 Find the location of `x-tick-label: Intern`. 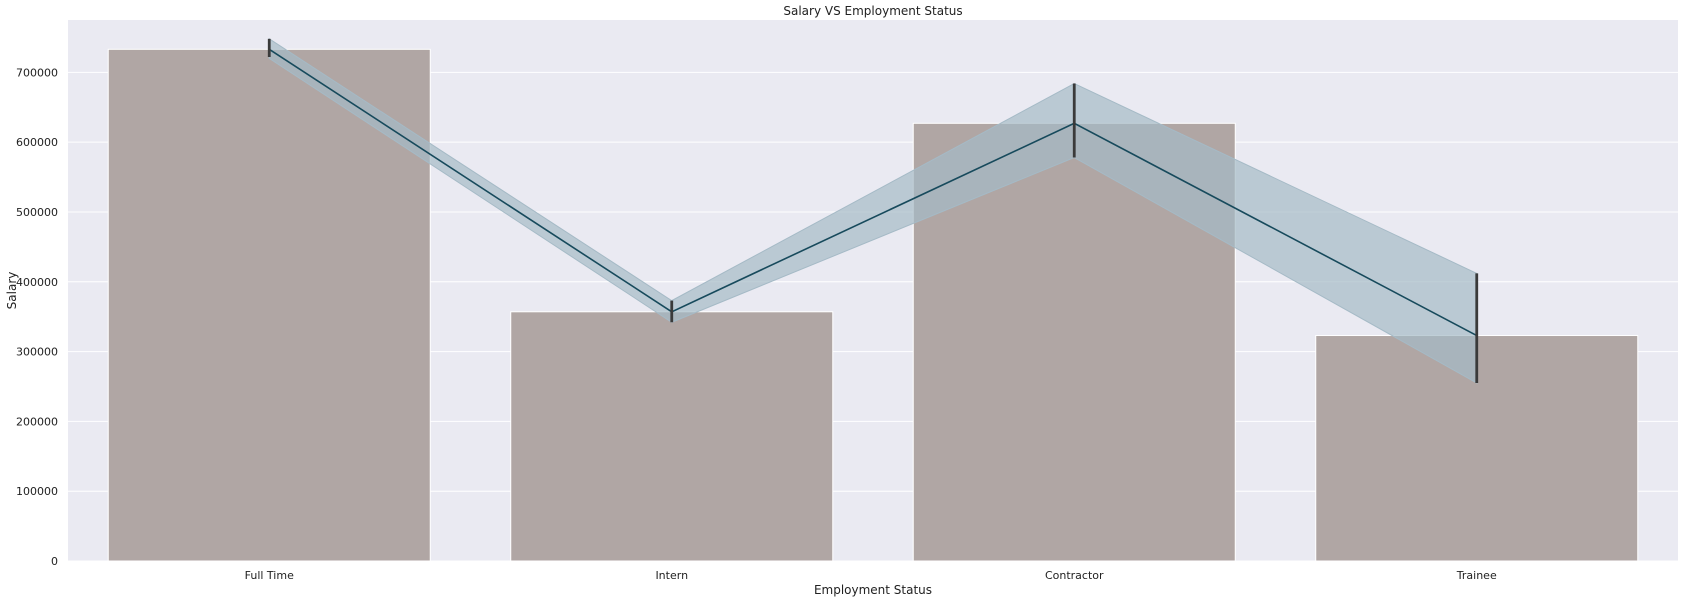

x-tick-label: Intern is located at coordinates (671, 575).